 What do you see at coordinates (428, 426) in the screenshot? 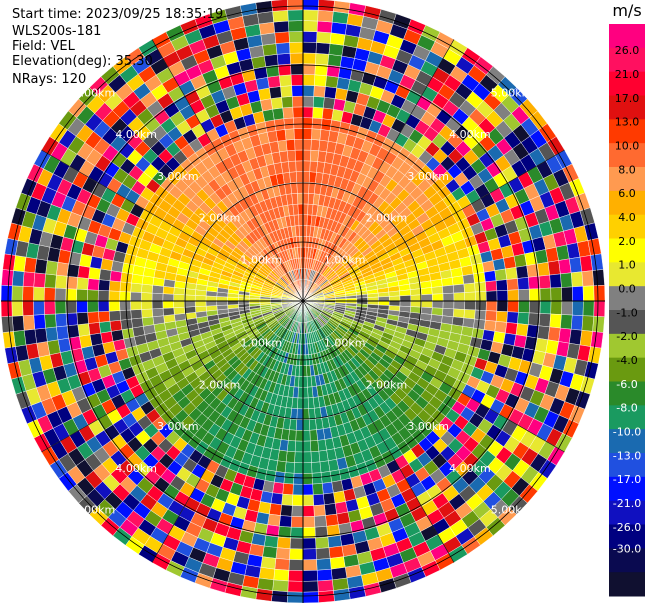
I see `range-ring-label: 3.00km` at bounding box center [428, 426].